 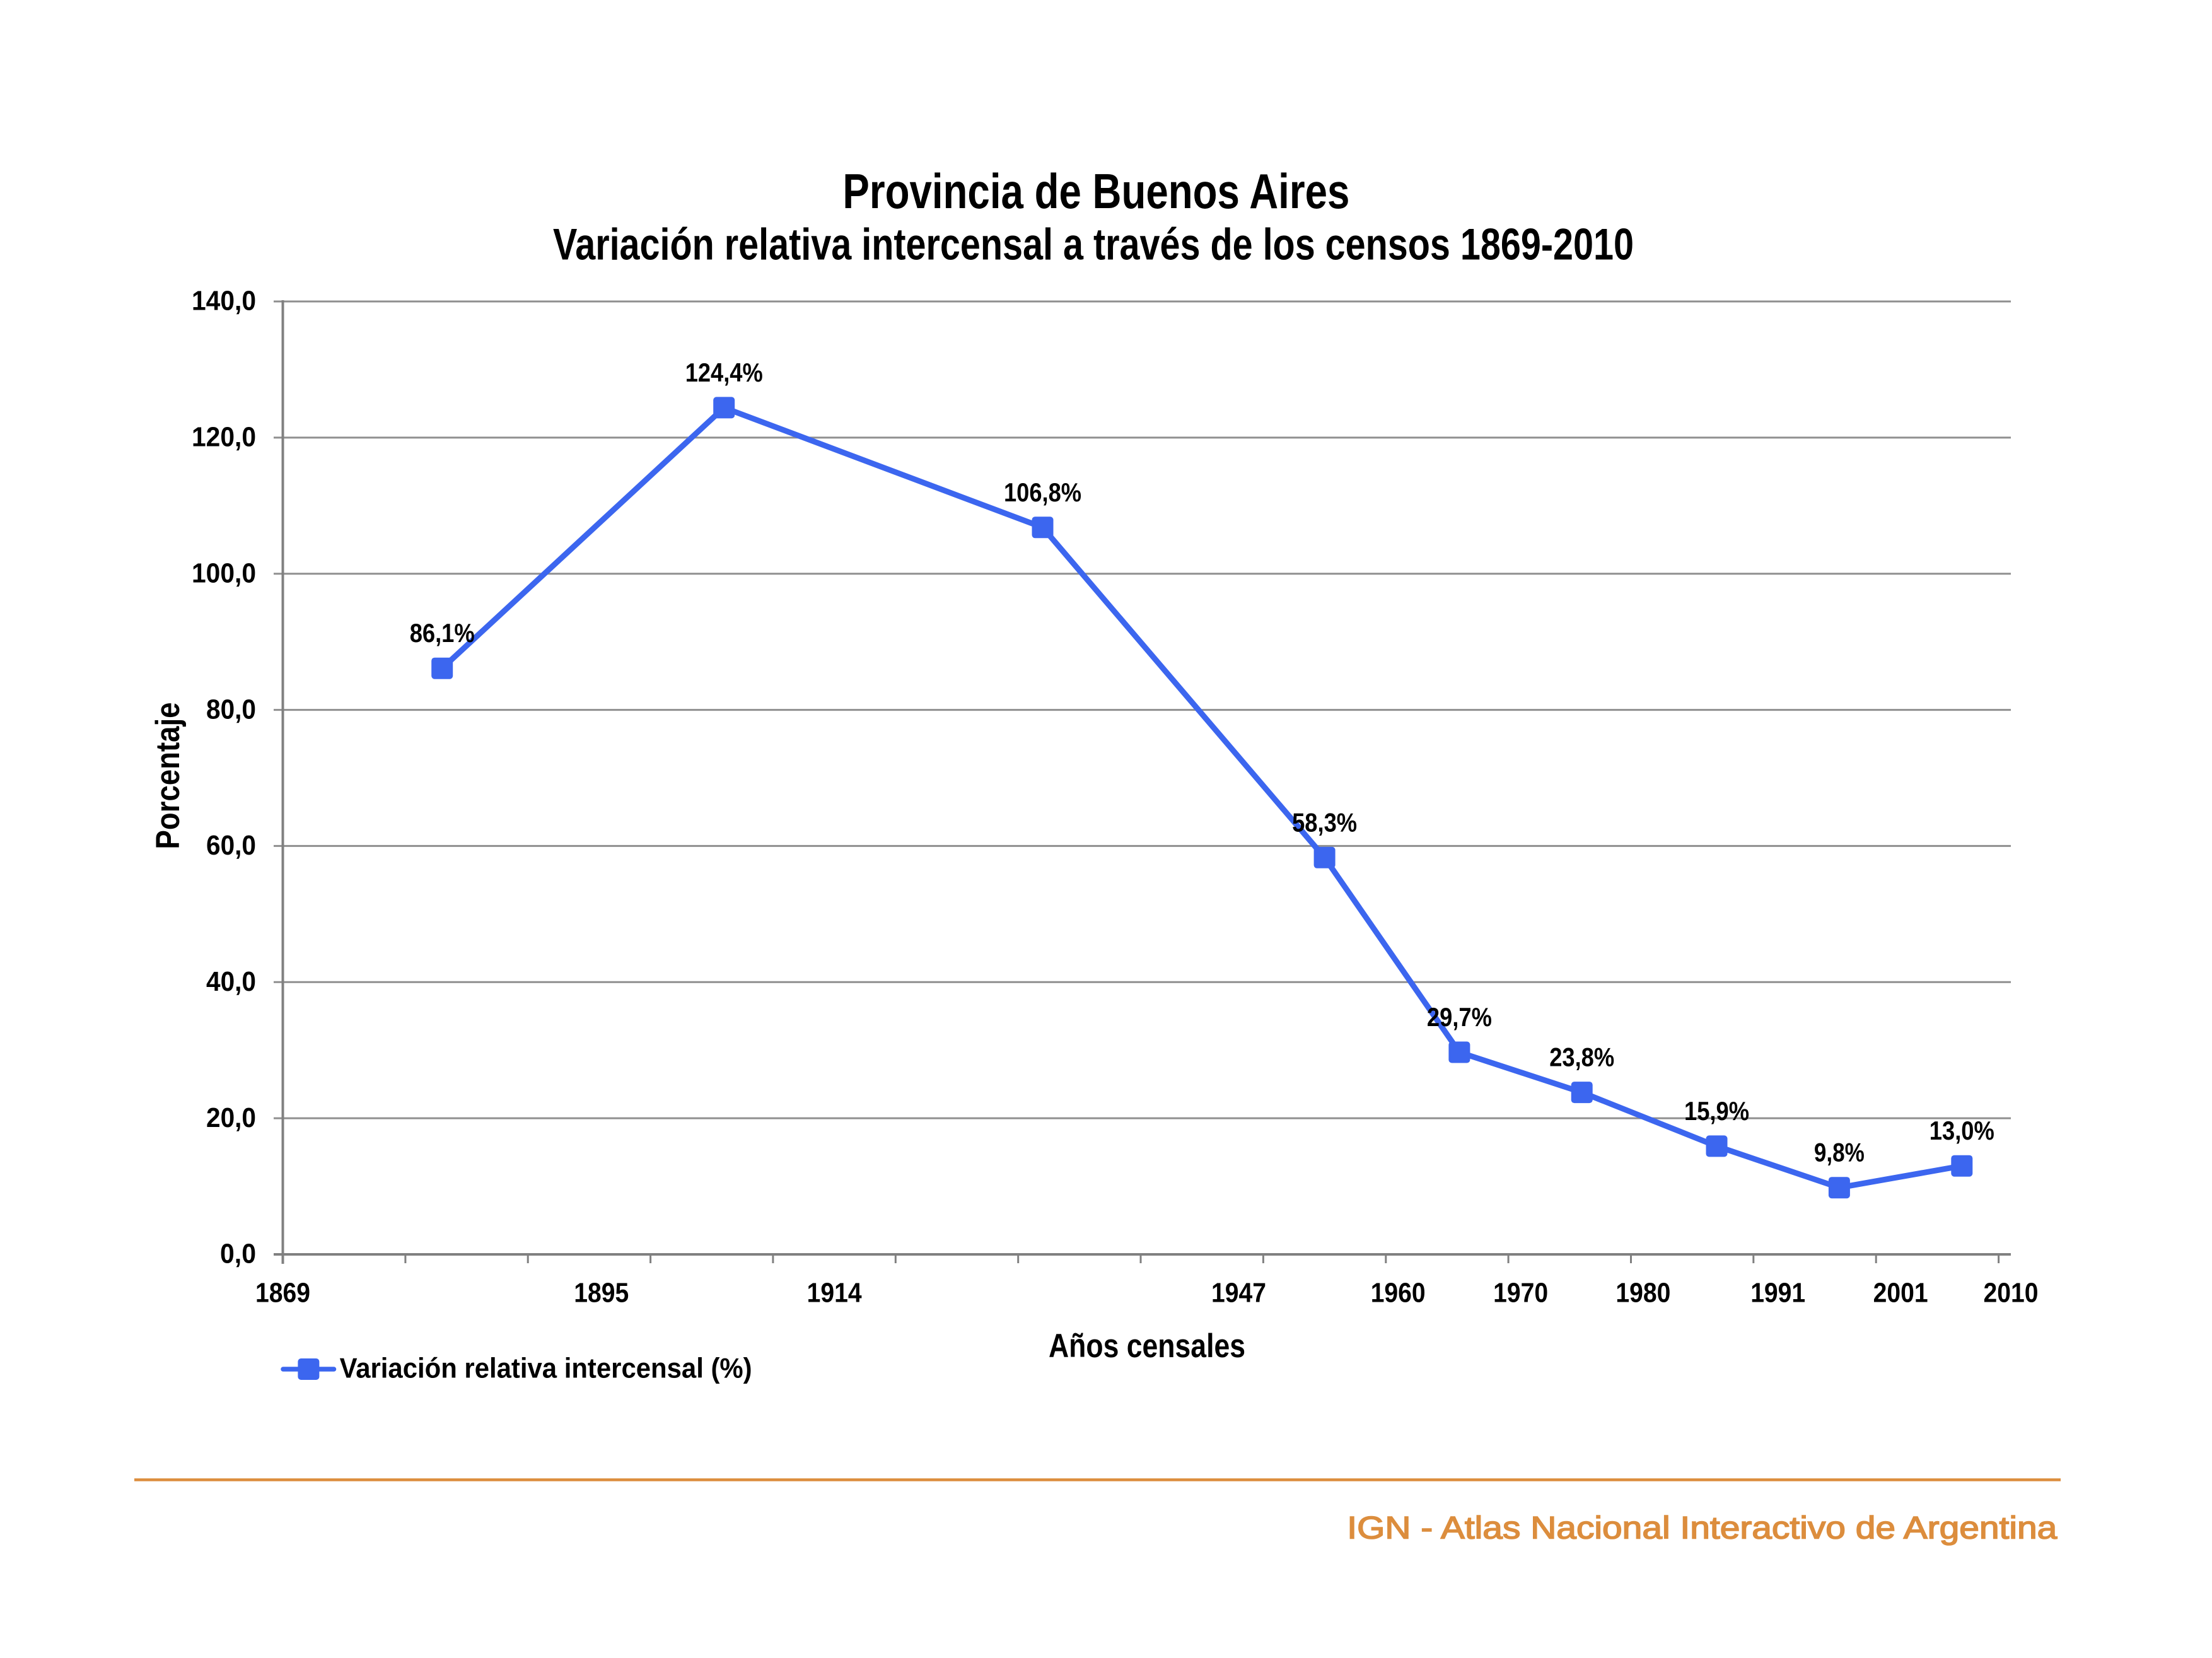 I want to click on svg-text: Porcentaje, so click(x=168, y=776).